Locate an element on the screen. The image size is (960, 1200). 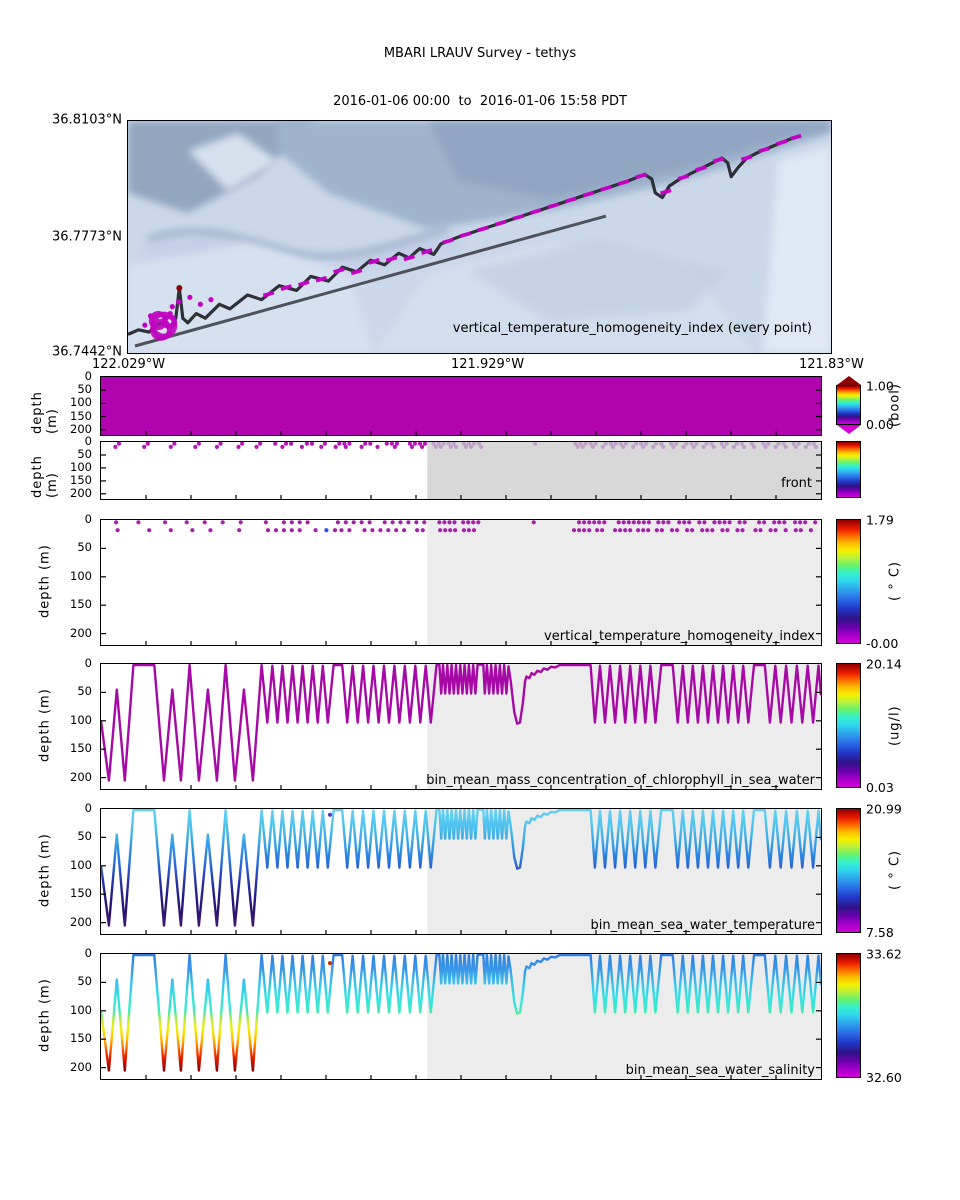
colorbar-max-label: 1.79 is located at coordinates (880, 520).